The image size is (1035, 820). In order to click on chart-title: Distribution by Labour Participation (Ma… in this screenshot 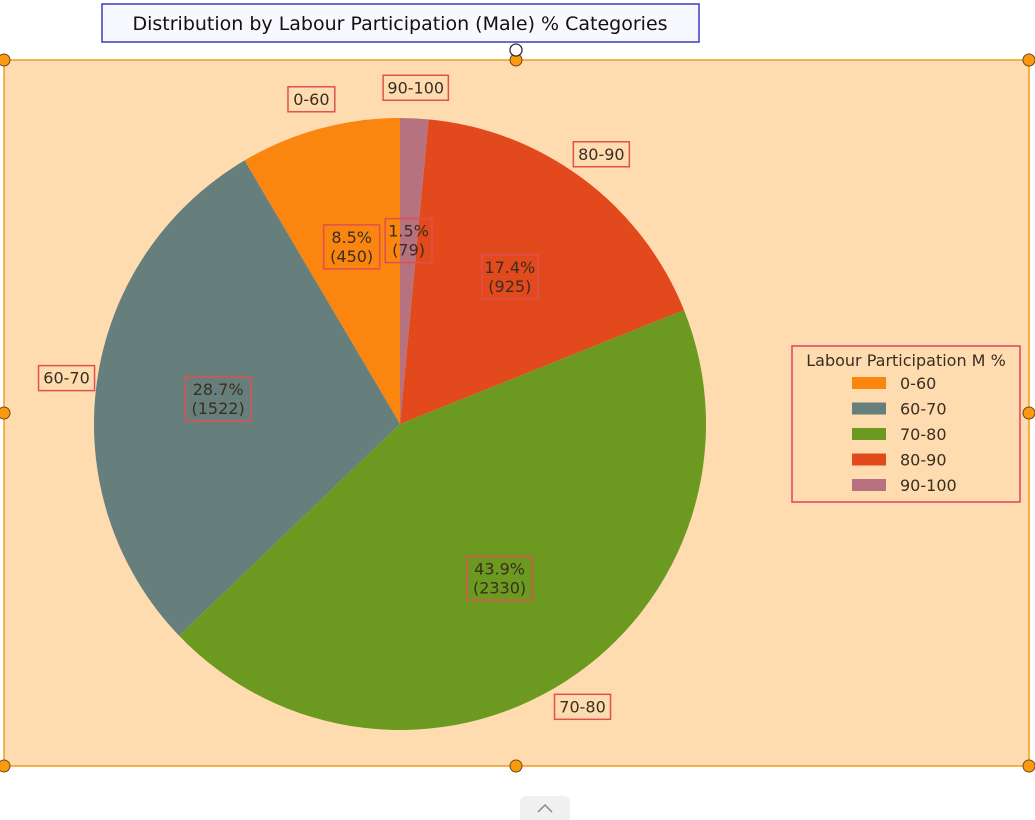, I will do `click(399, 24)`.